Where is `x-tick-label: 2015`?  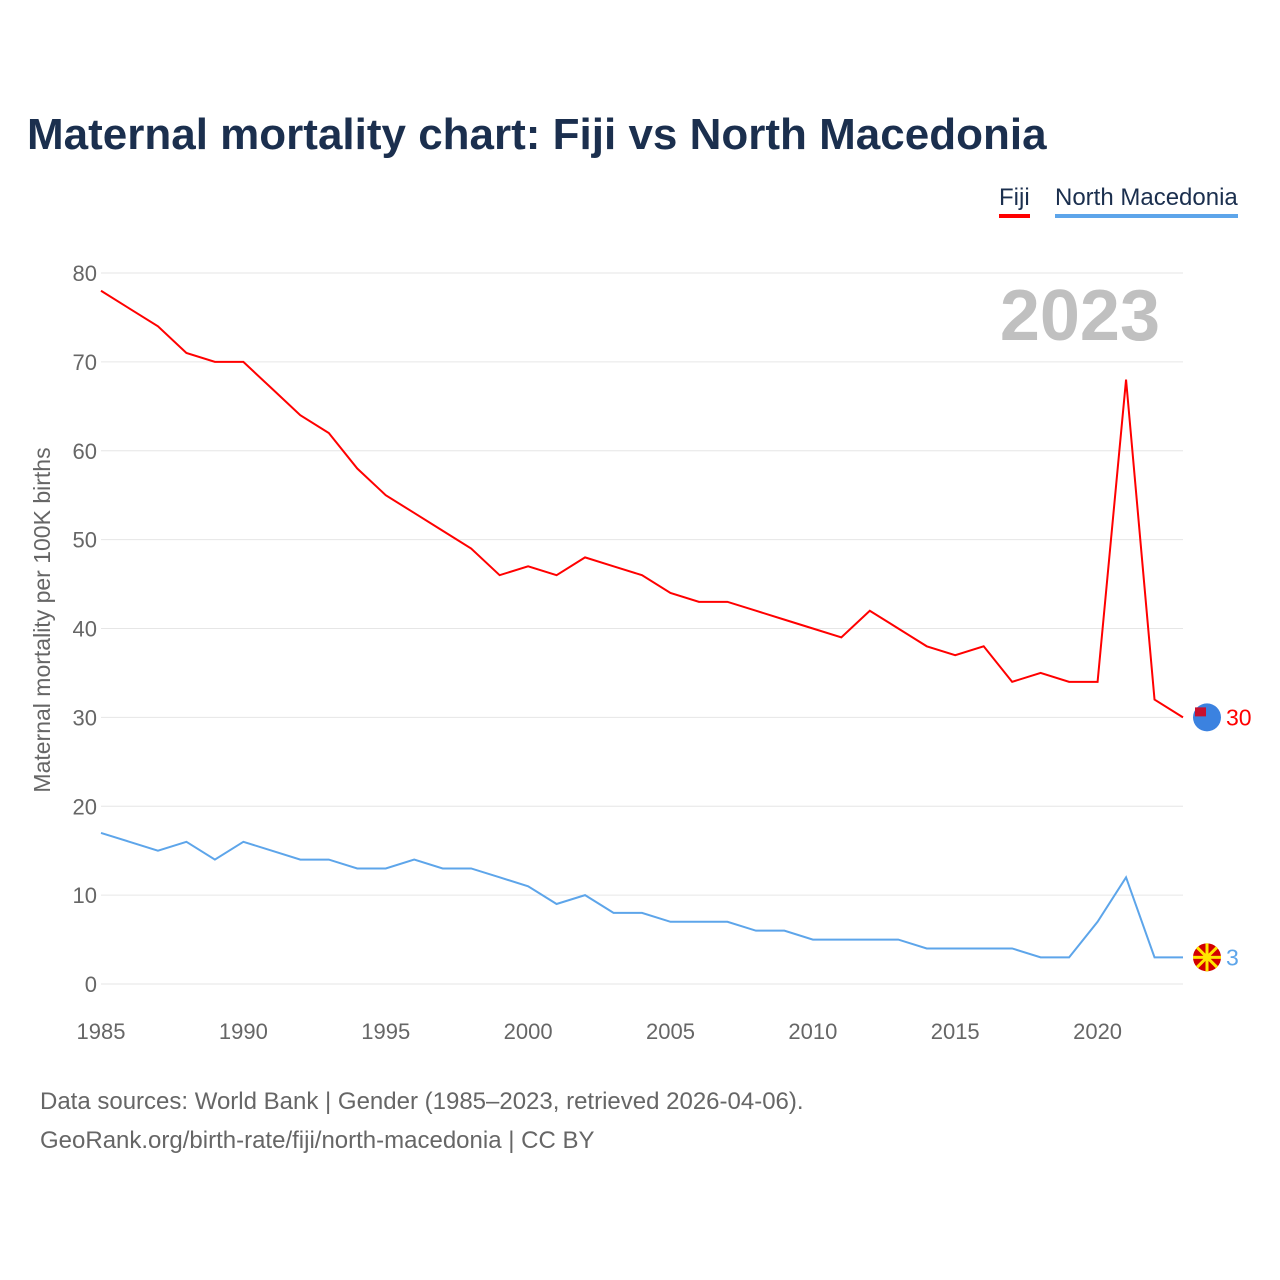
x-tick-label: 2015 is located at coordinates (955, 1031).